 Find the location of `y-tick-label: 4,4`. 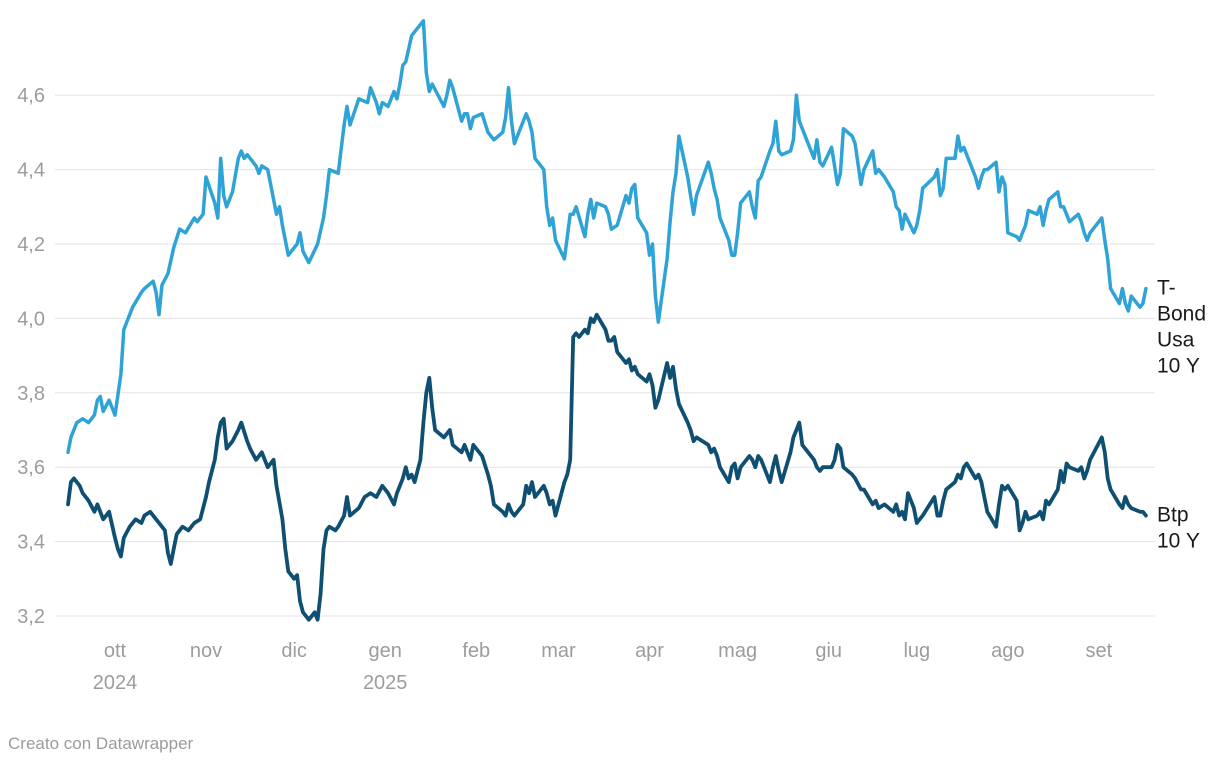

y-tick-label: 4,4 is located at coordinates (31, 171).